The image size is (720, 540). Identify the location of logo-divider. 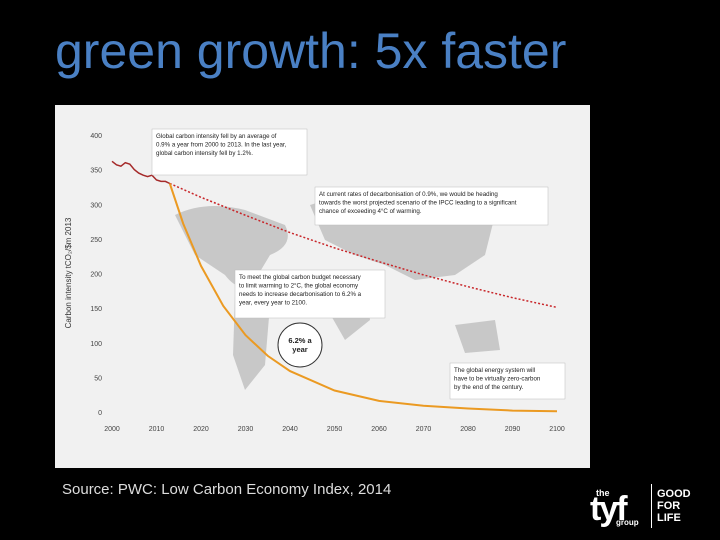
(651, 506).